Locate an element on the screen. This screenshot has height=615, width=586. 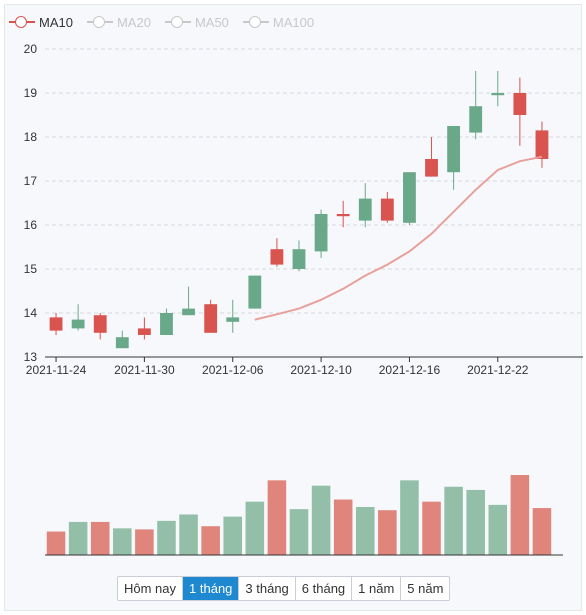
x-tick-label: 2021-11-24 is located at coordinates (56, 370).